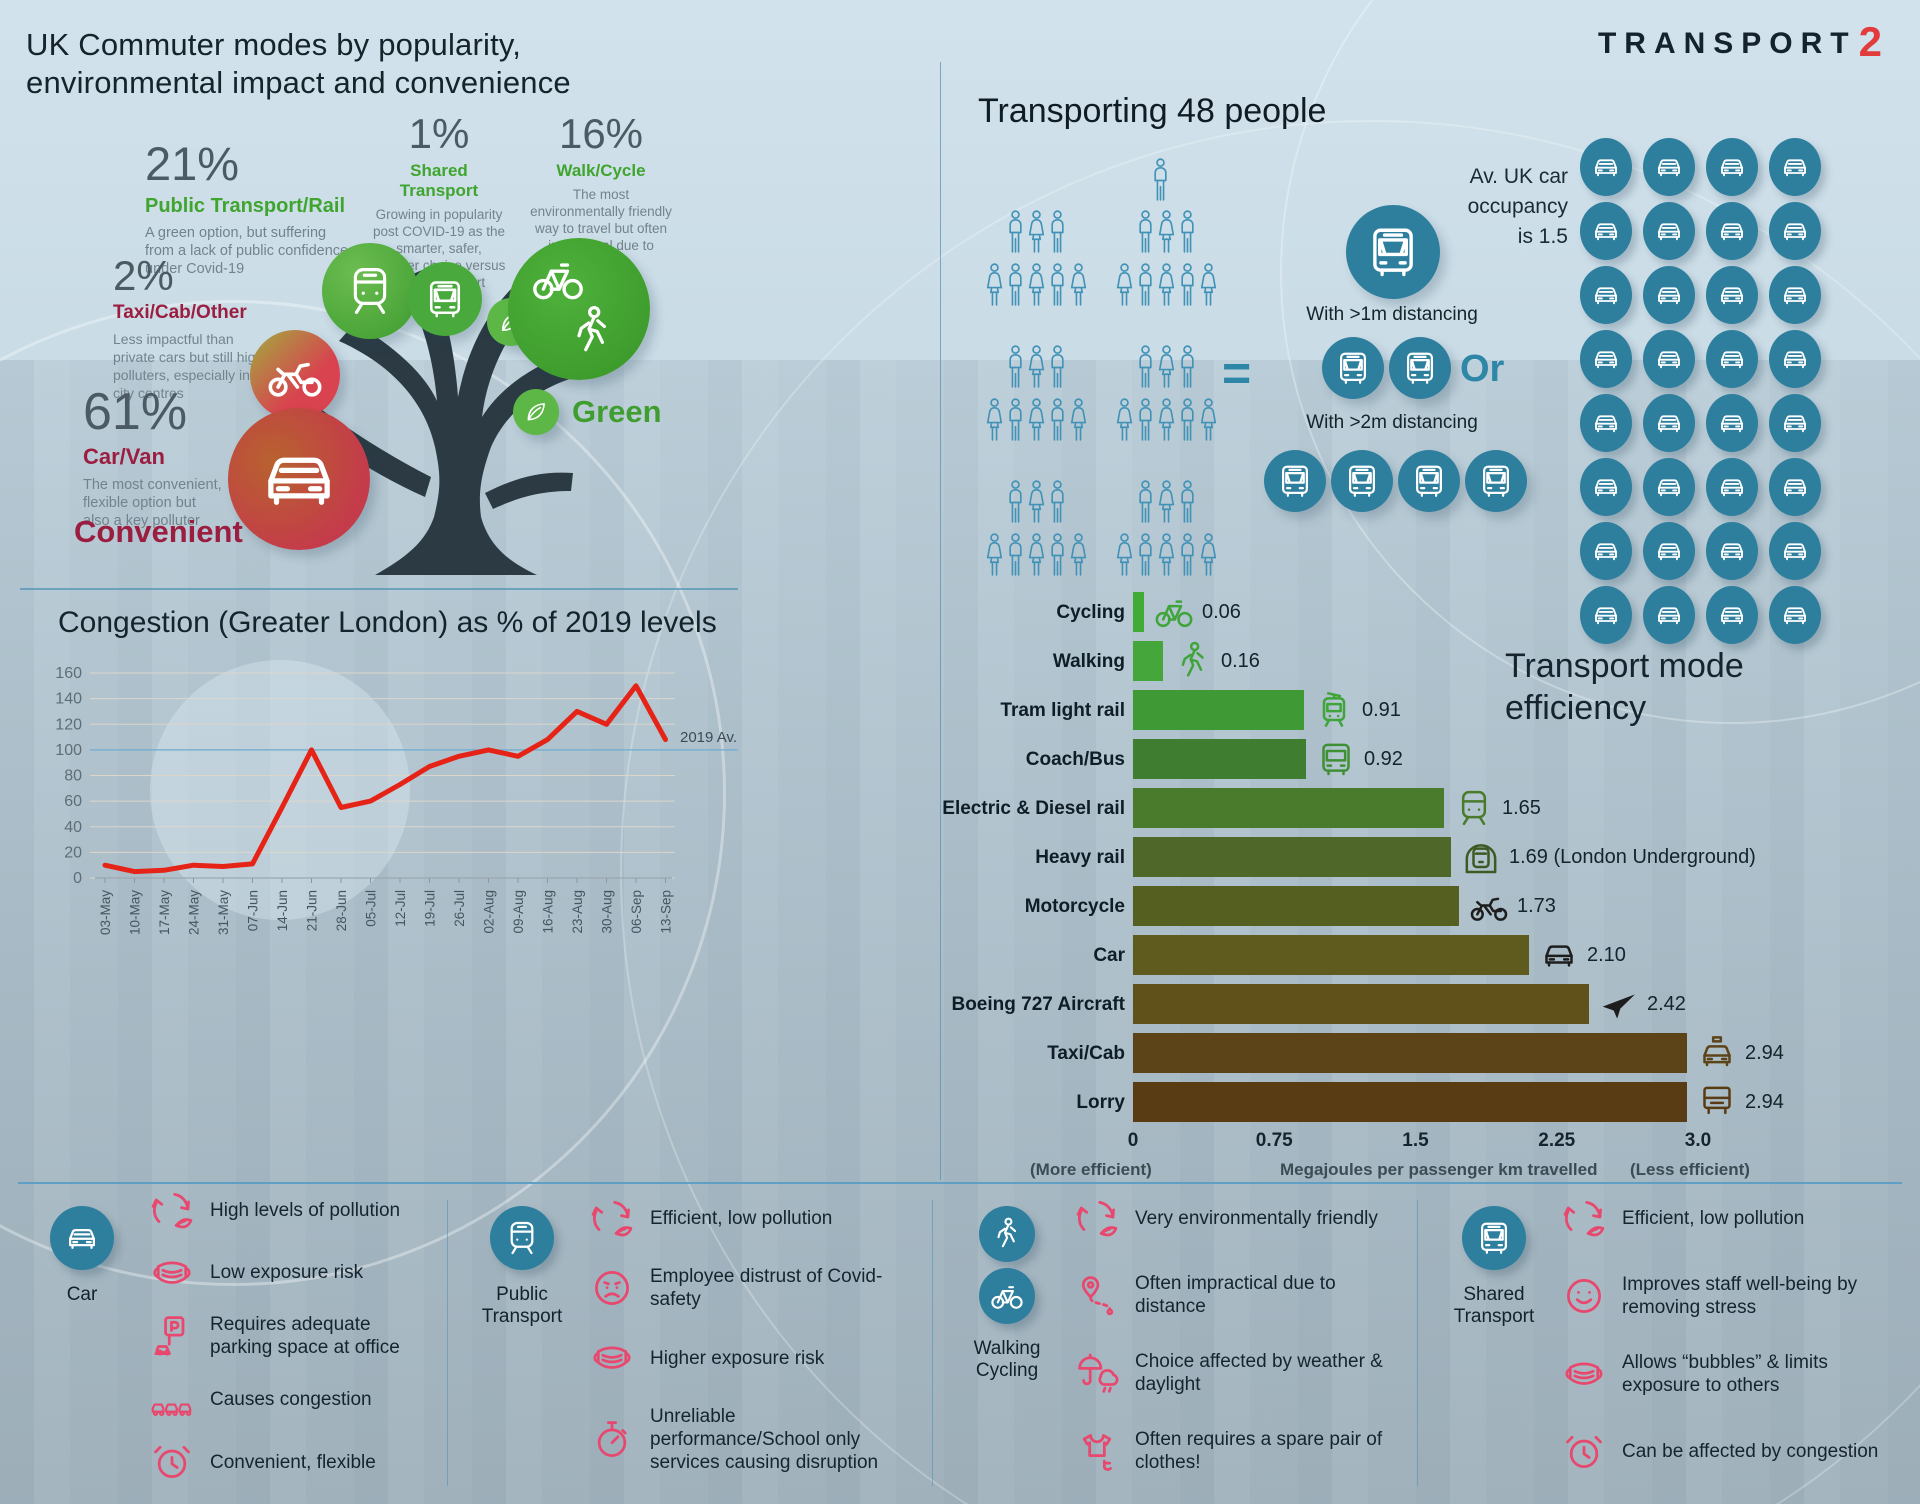 The width and height of the screenshot is (1920, 1504). I want to click on efficiency-bar-row: Lorry 2.94, so click(1365, 1102).